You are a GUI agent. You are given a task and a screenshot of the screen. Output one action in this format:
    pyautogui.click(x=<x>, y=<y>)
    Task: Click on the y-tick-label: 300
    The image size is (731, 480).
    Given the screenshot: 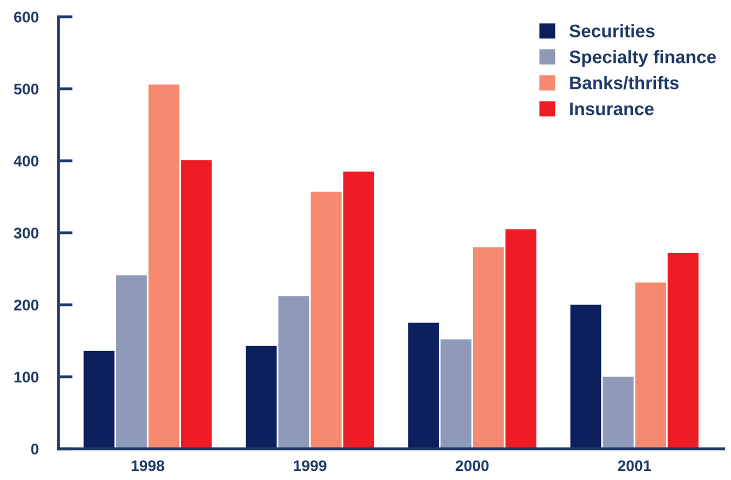 What is the action you would take?
    pyautogui.click(x=26, y=233)
    